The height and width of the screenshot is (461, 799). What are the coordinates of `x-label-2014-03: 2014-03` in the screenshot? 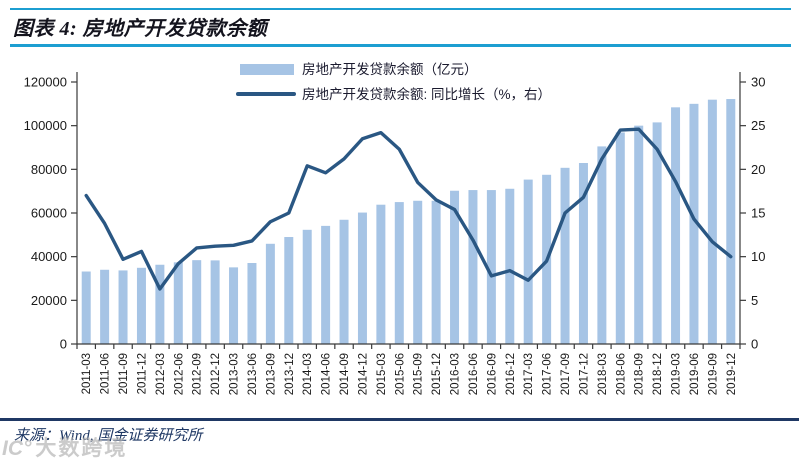 It's located at (308, 374).